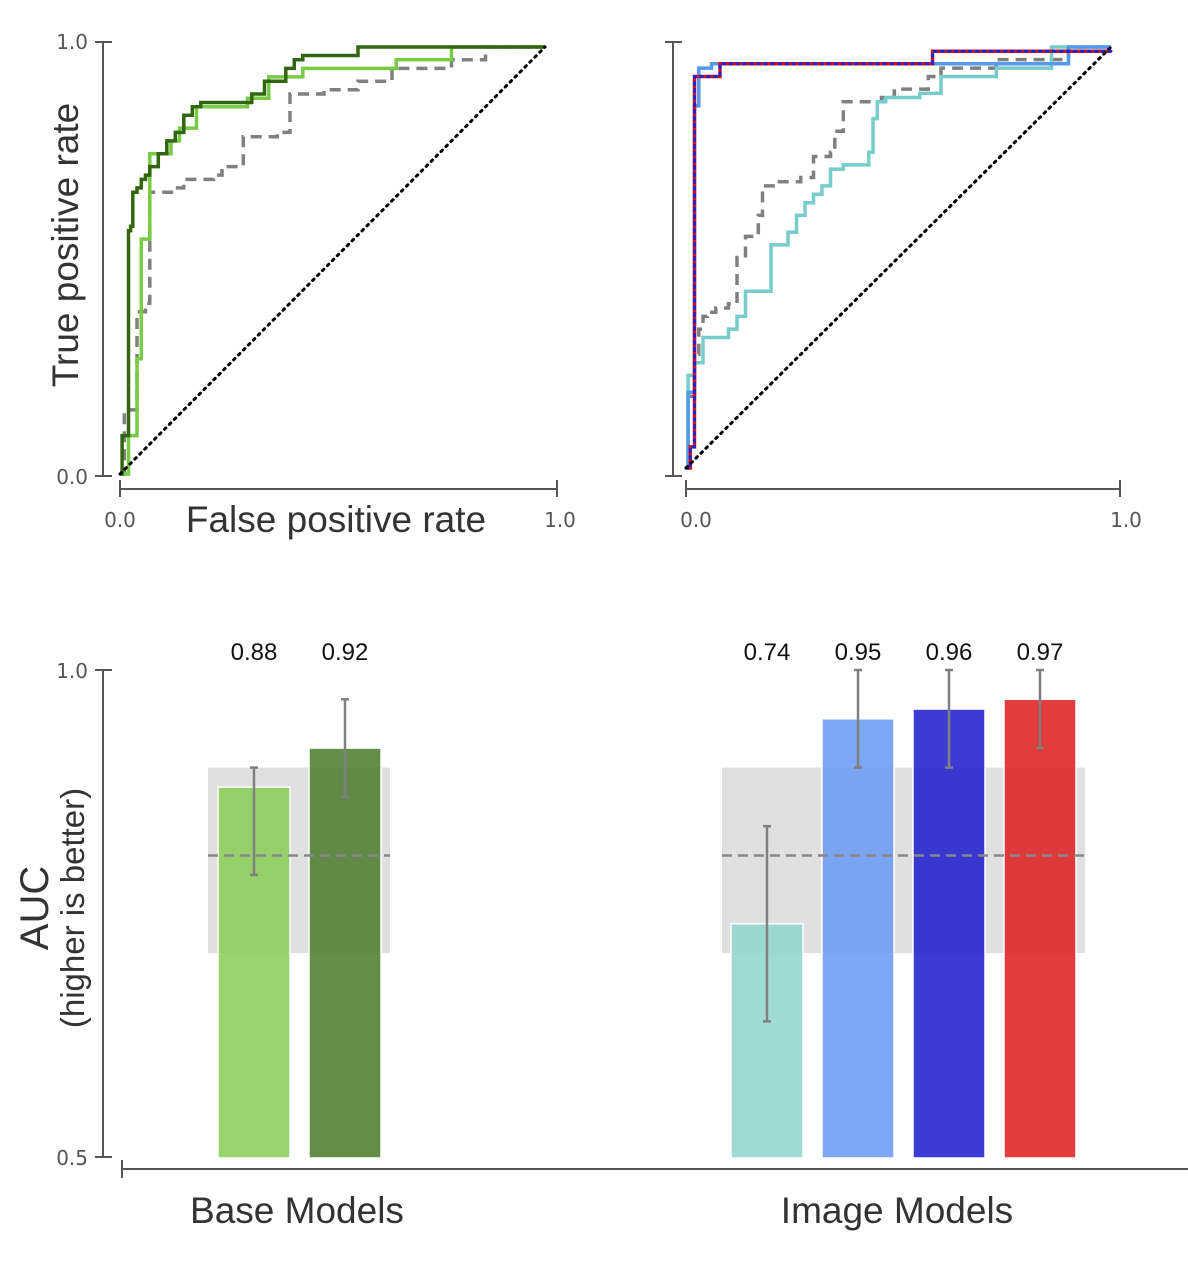 Image resolution: width=1188 pixels, height=1261 pixels. What do you see at coordinates (72, 908) in the screenshot?
I see `auc-y-axis-subtitle: (higher is better)` at bounding box center [72, 908].